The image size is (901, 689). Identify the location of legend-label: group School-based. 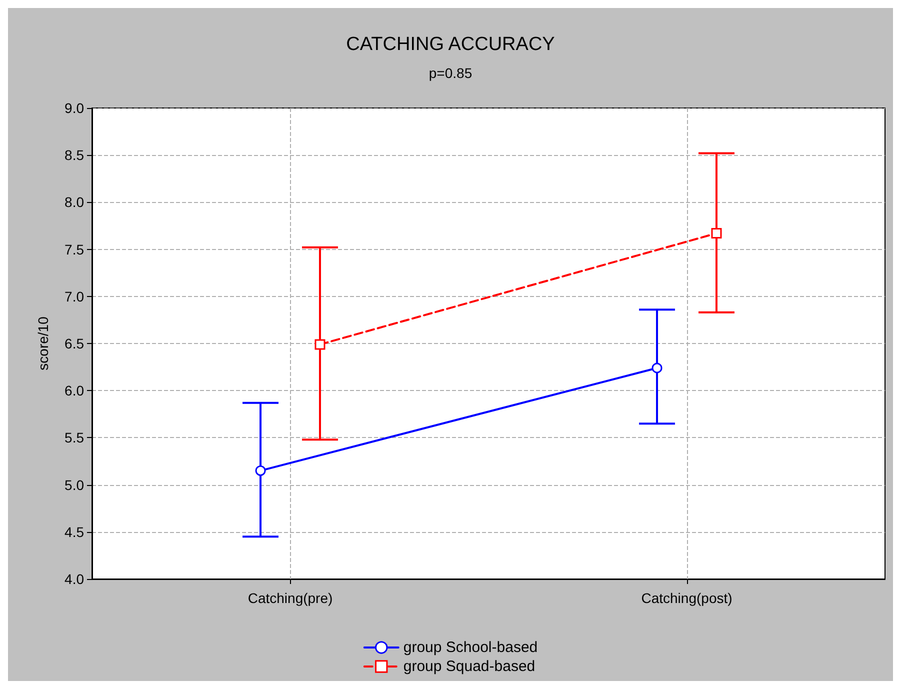
(470, 647).